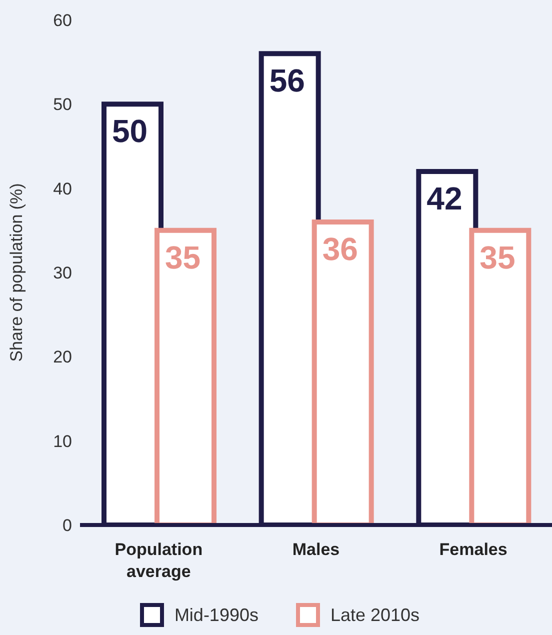  I want to click on x-tick-label: Population average, so click(158, 560).